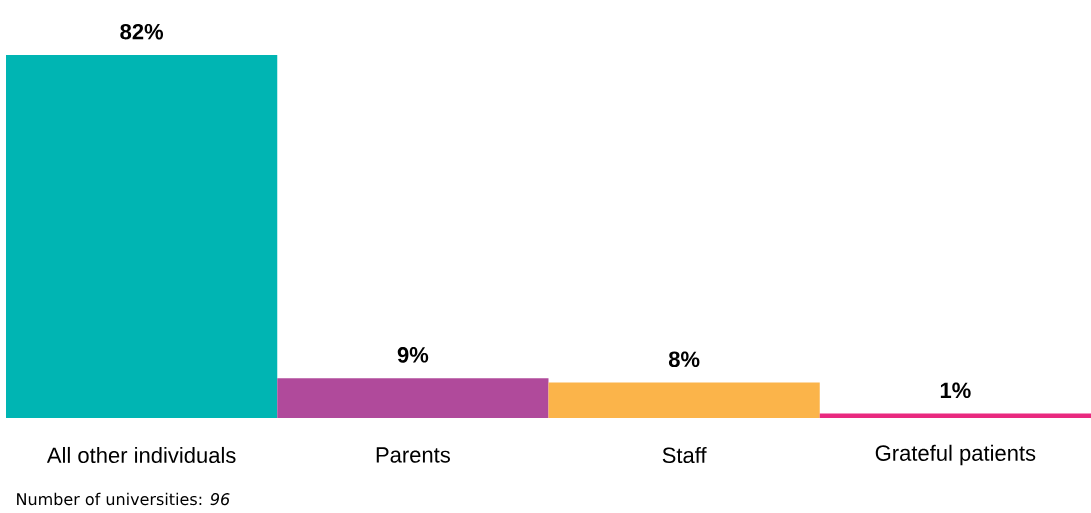  What do you see at coordinates (141, 455) in the screenshot?
I see `x-tick-label: All other individuals` at bounding box center [141, 455].